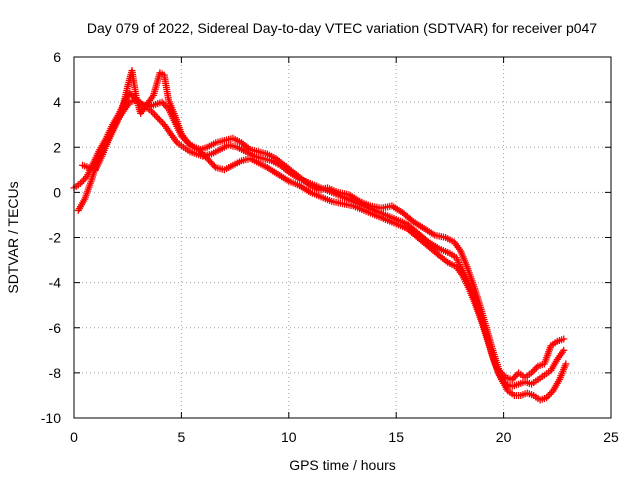 This screenshot has height=480, width=640. I want to click on y-tick-label: 6, so click(57, 57).